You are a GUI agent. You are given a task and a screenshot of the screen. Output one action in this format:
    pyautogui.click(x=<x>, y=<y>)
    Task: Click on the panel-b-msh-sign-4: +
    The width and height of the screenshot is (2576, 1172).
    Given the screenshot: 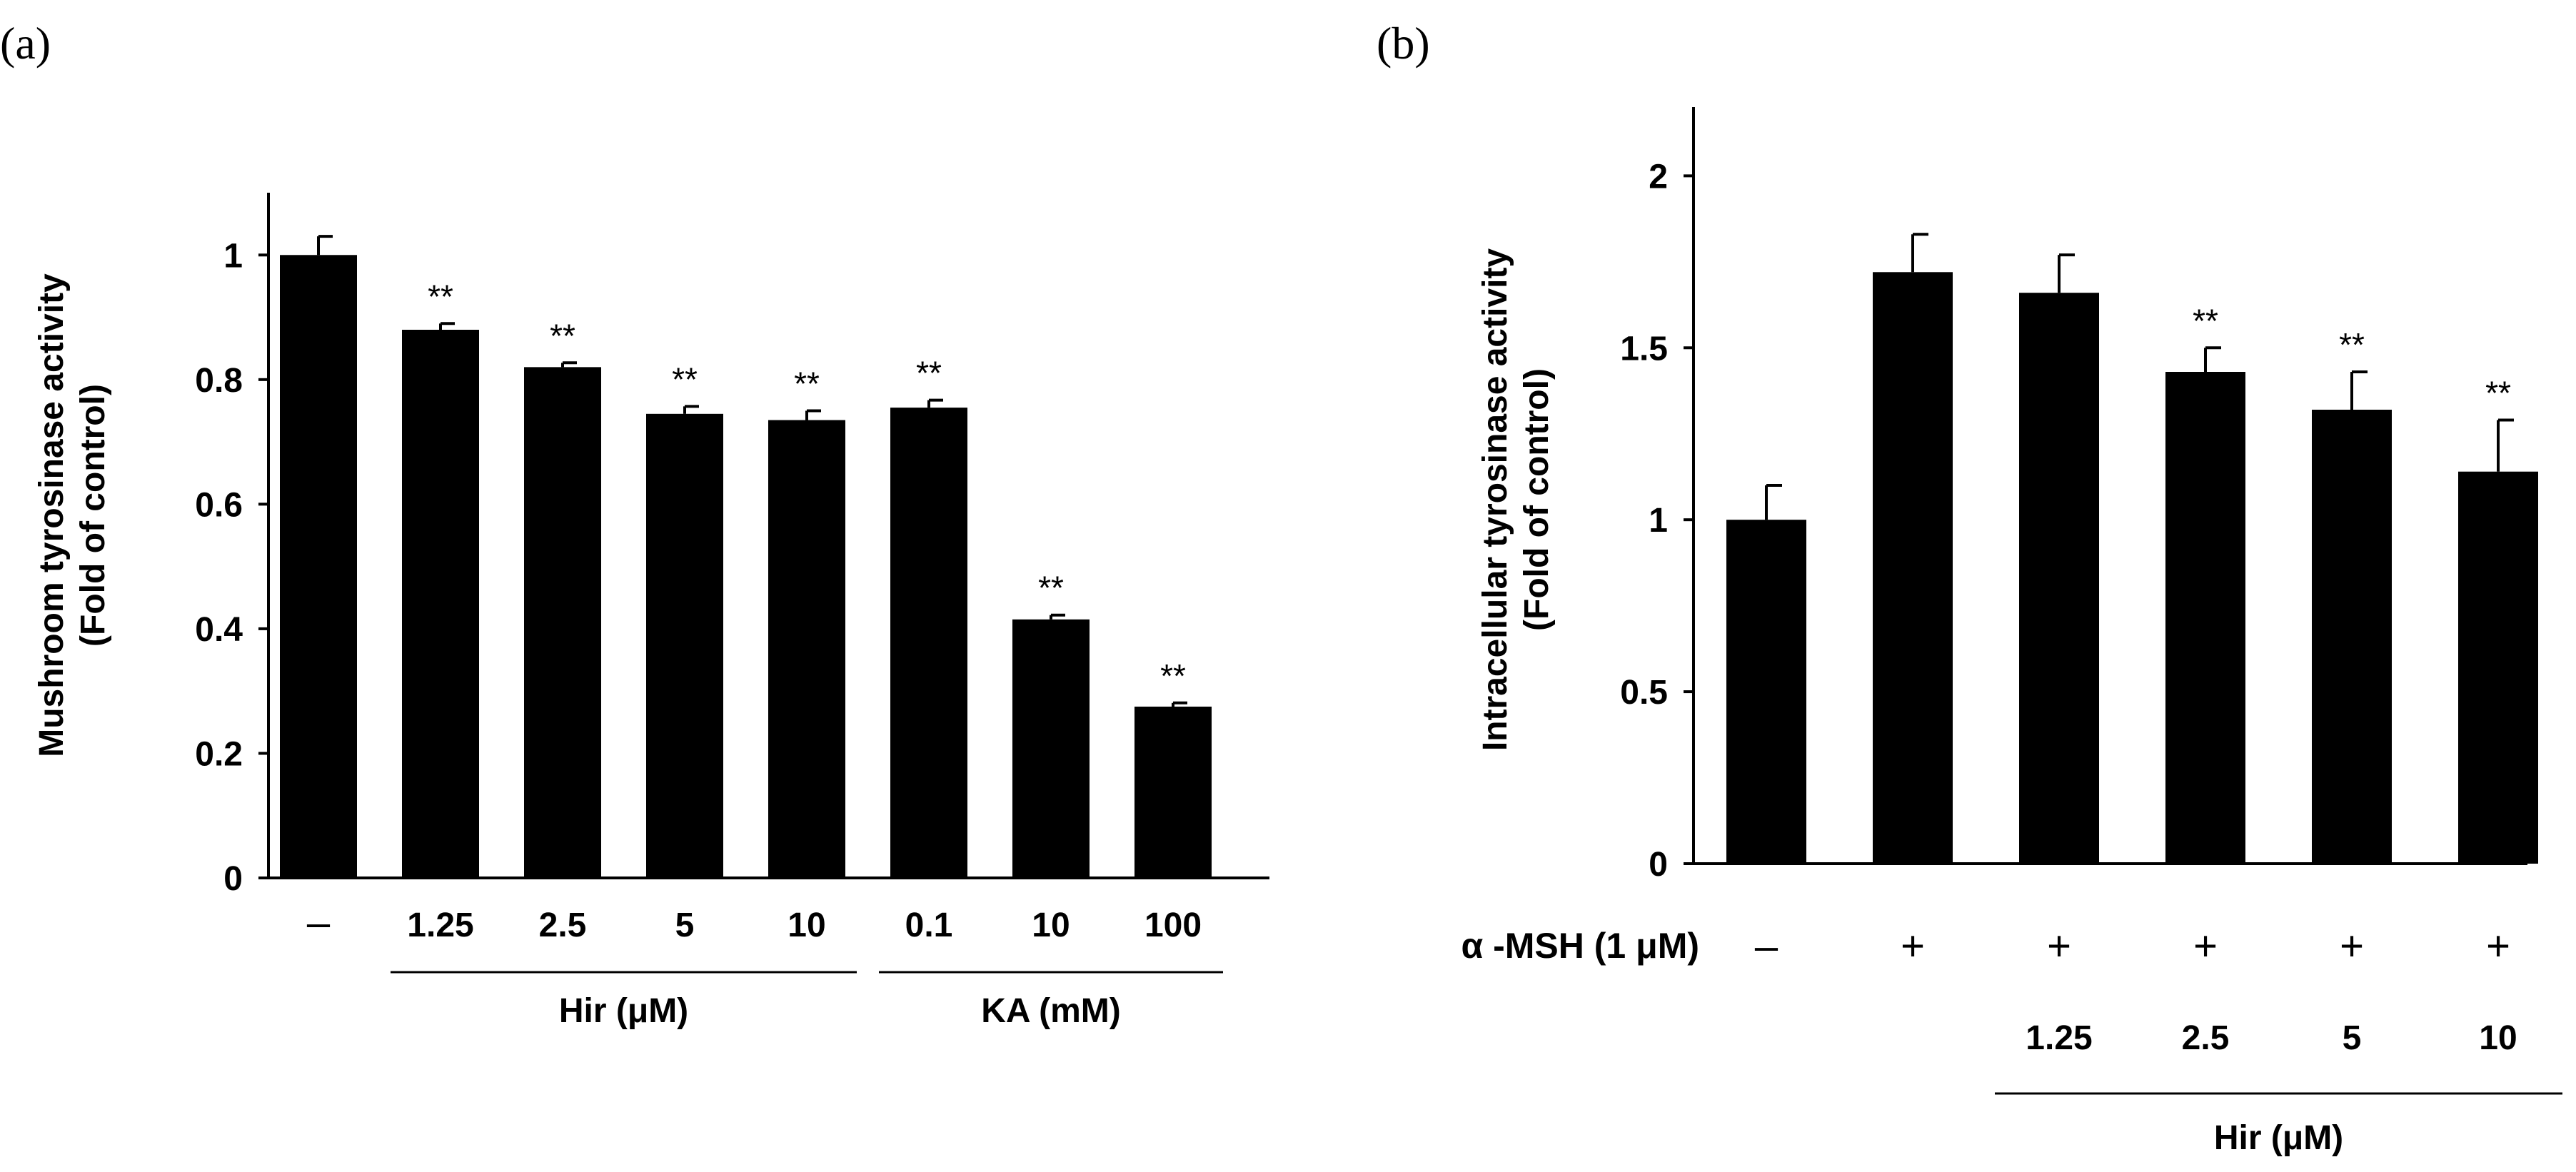 What is the action you would take?
    pyautogui.click(x=2352, y=946)
    